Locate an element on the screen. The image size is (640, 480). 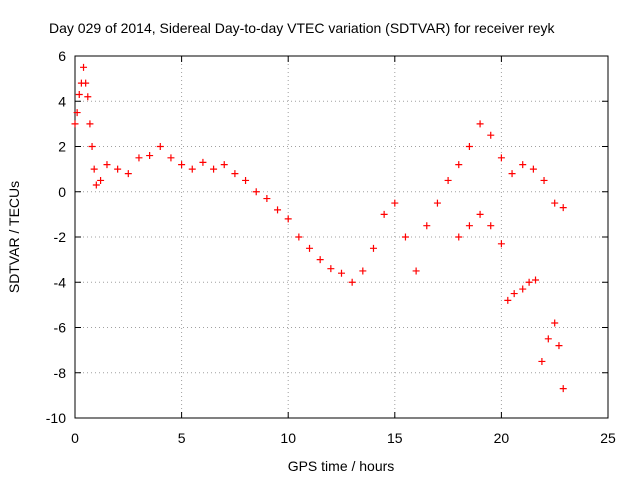
x-tick-label: 5 is located at coordinates (182, 438).